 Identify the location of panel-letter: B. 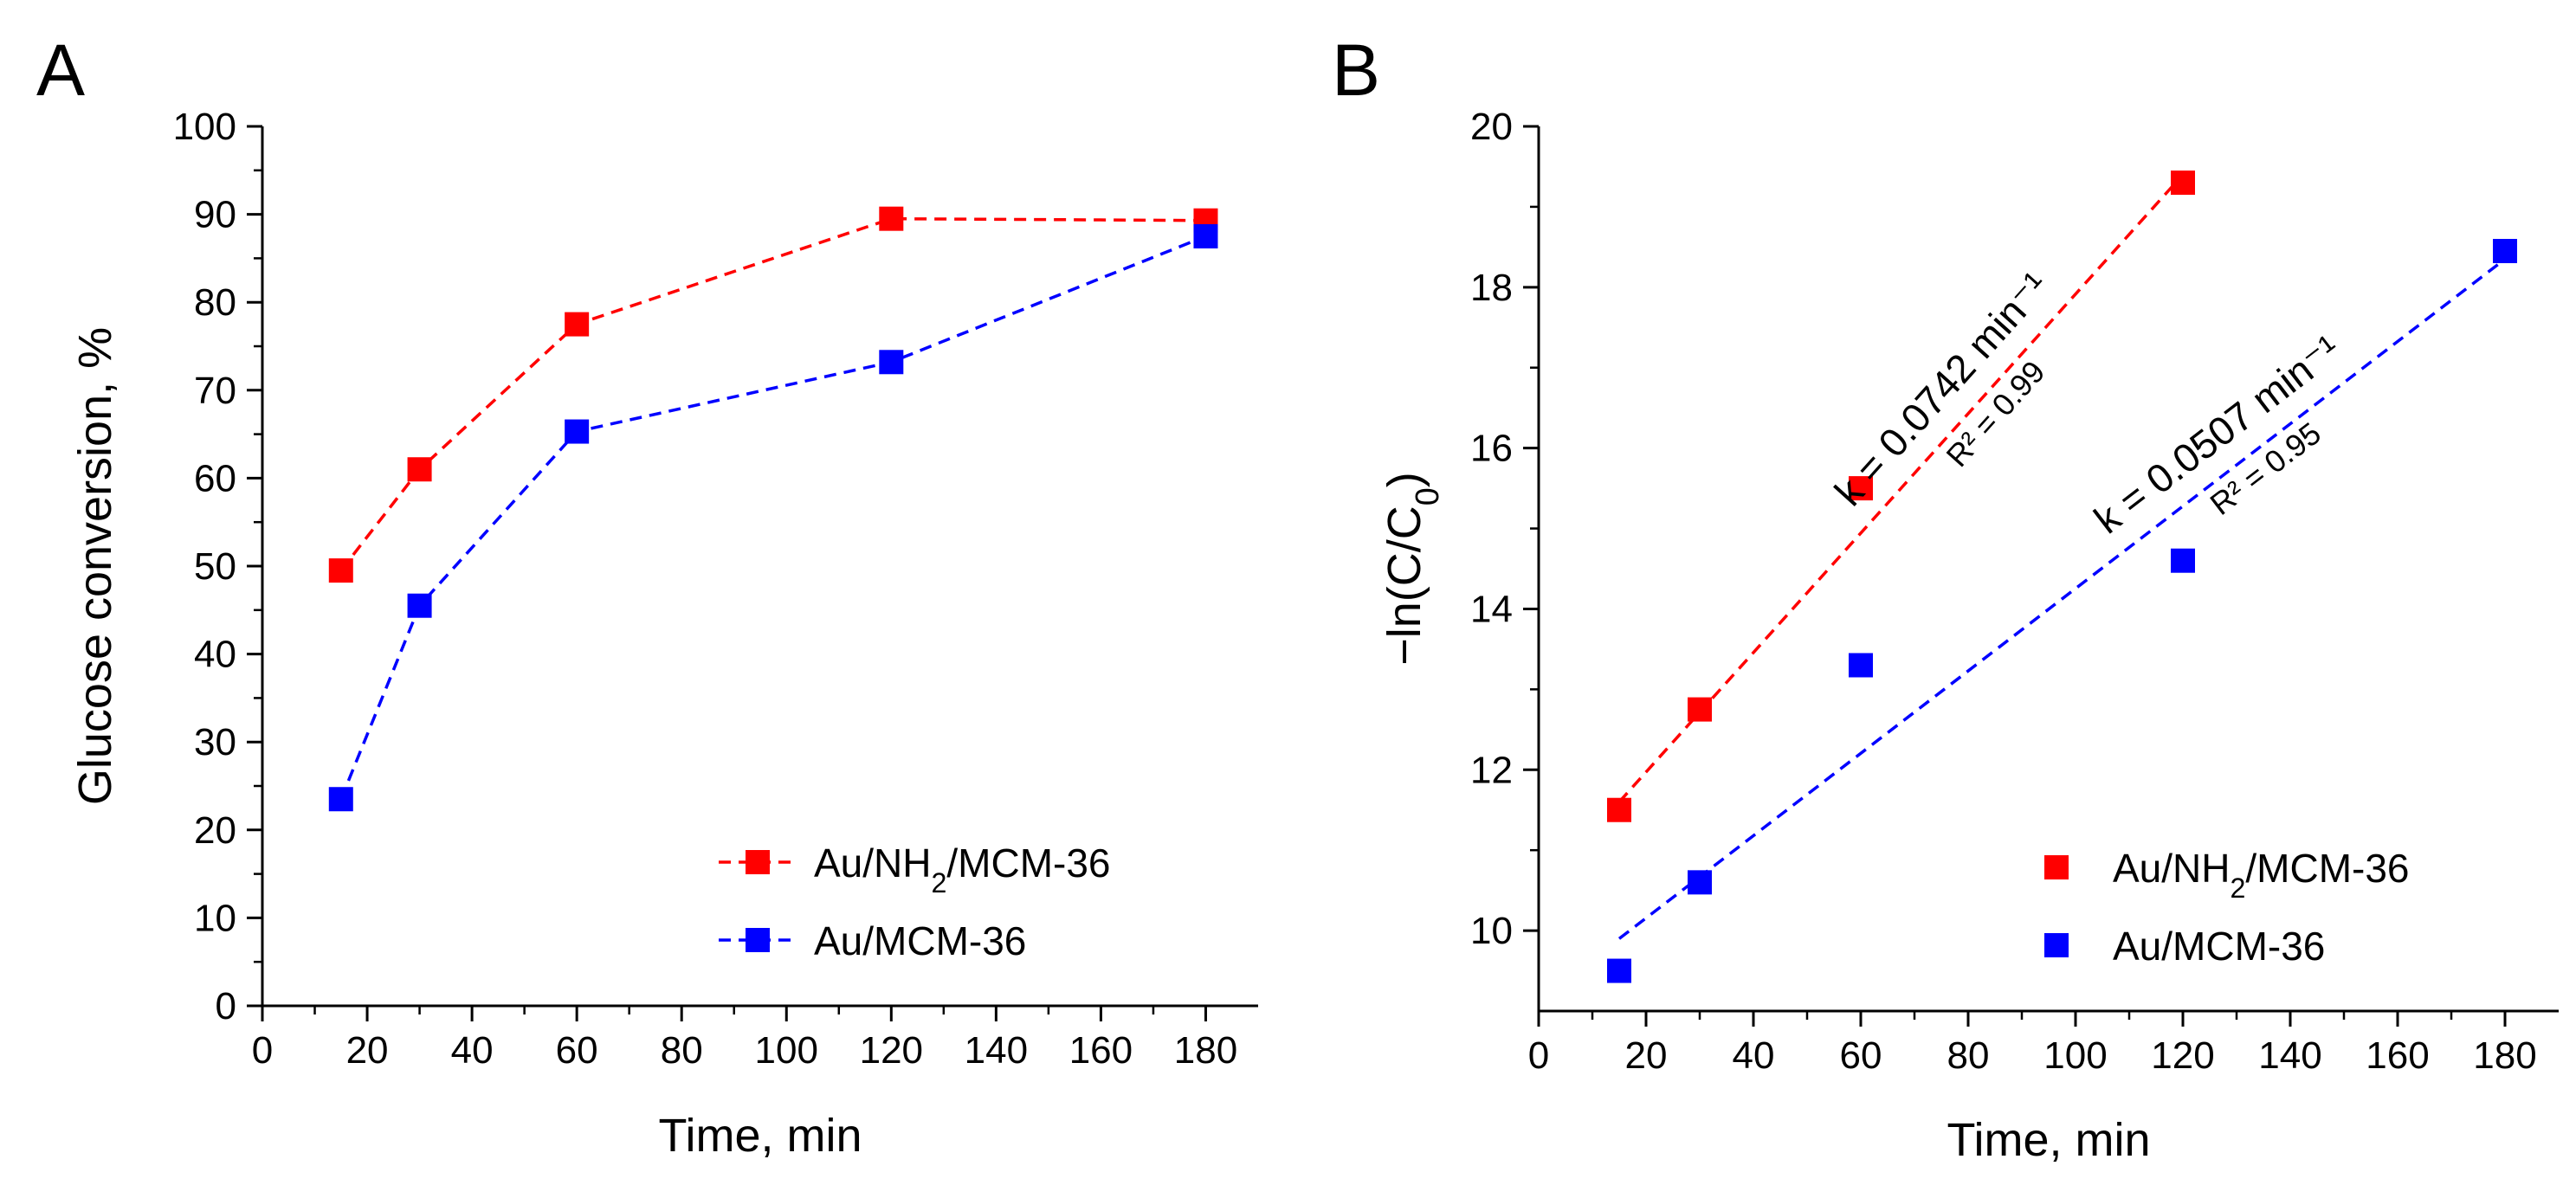
(1356, 70).